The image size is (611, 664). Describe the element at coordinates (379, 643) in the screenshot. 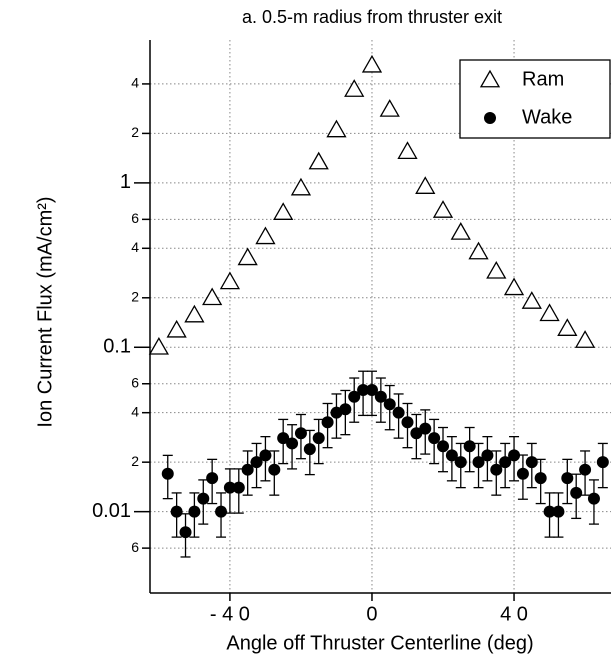

I see `x-axis-label: Angle off Thruster Centerline (deg)` at that location.